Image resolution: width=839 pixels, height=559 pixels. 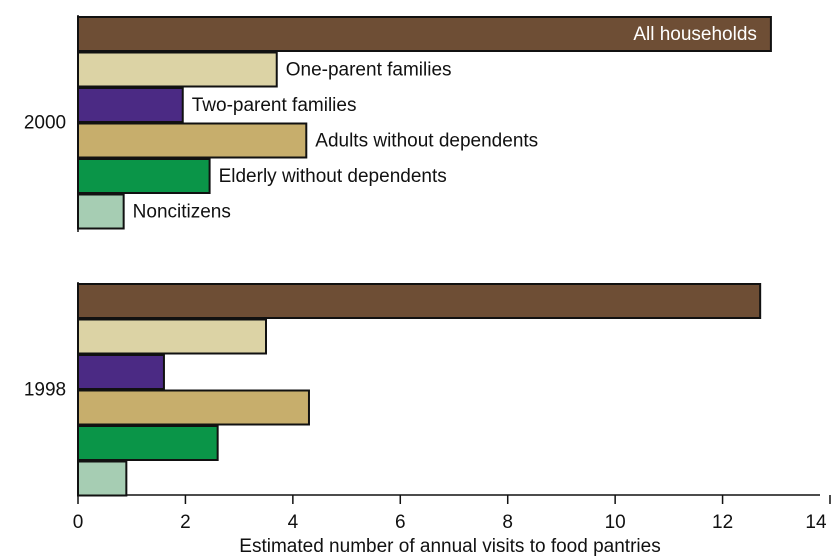 I want to click on series-label: Adults without dependents, so click(x=426, y=140).